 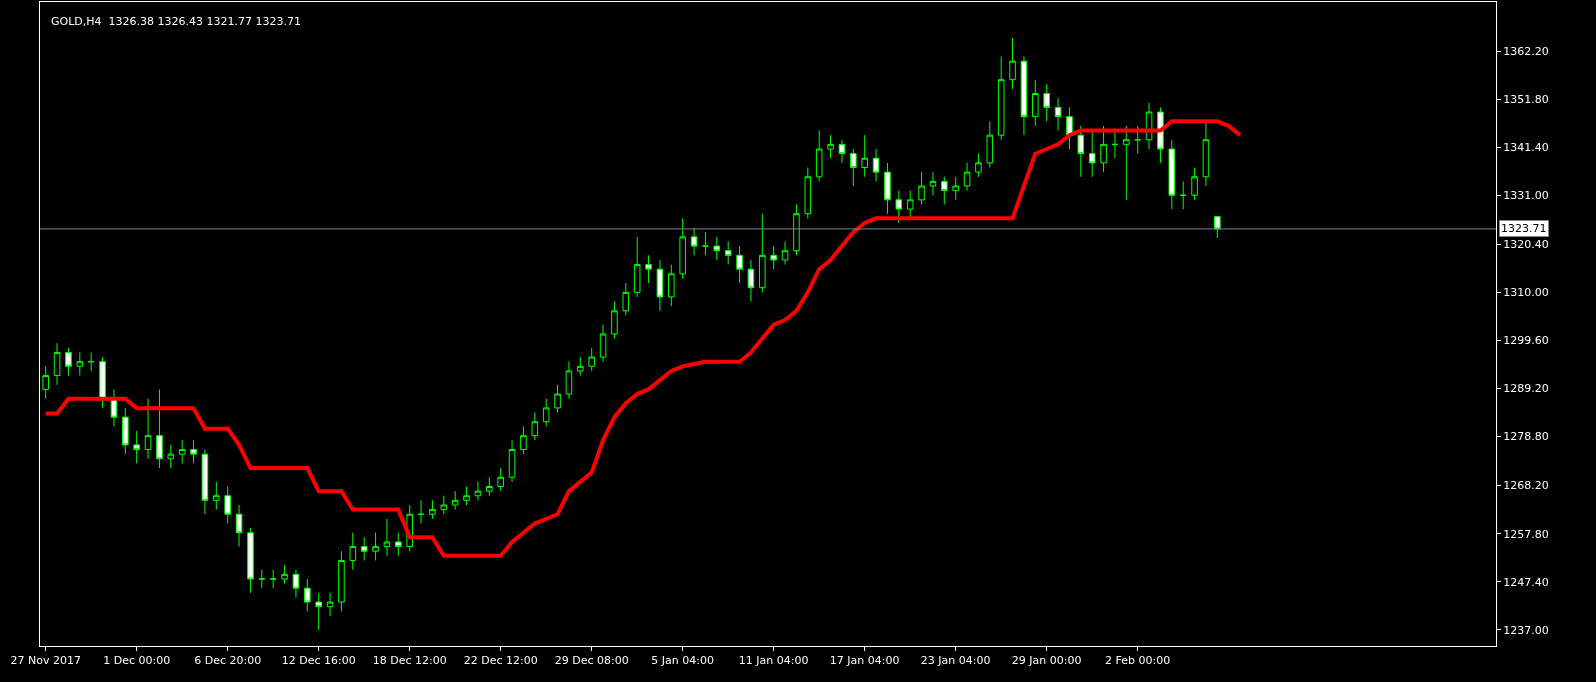 What do you see at coordinates (1526, 486) in the screenshot?
I see `y-tick-label: 1268.20` at bounding box center [1526, 486].